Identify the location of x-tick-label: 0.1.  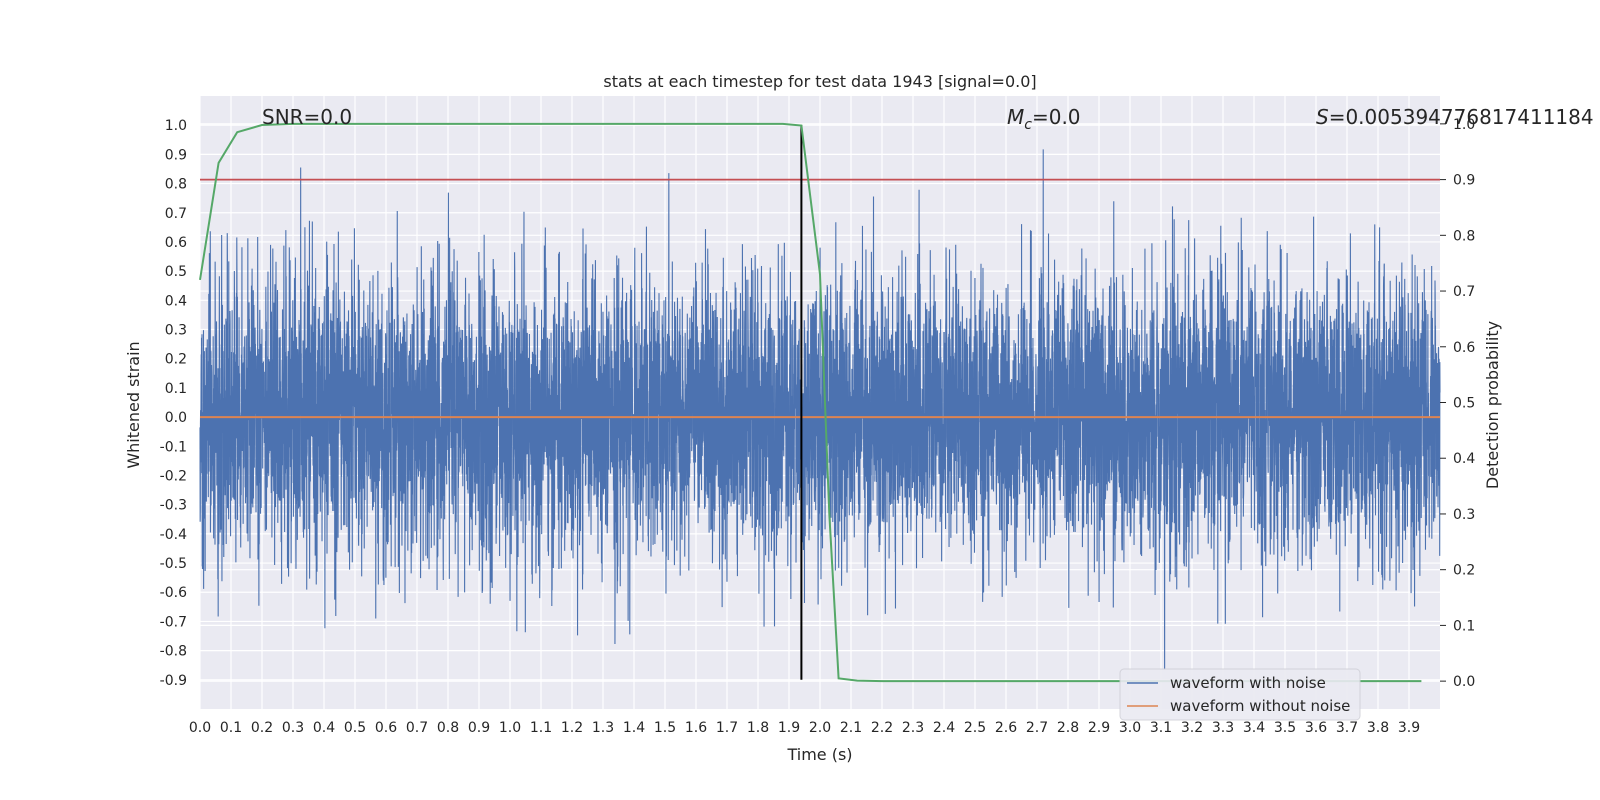
(231, 728).